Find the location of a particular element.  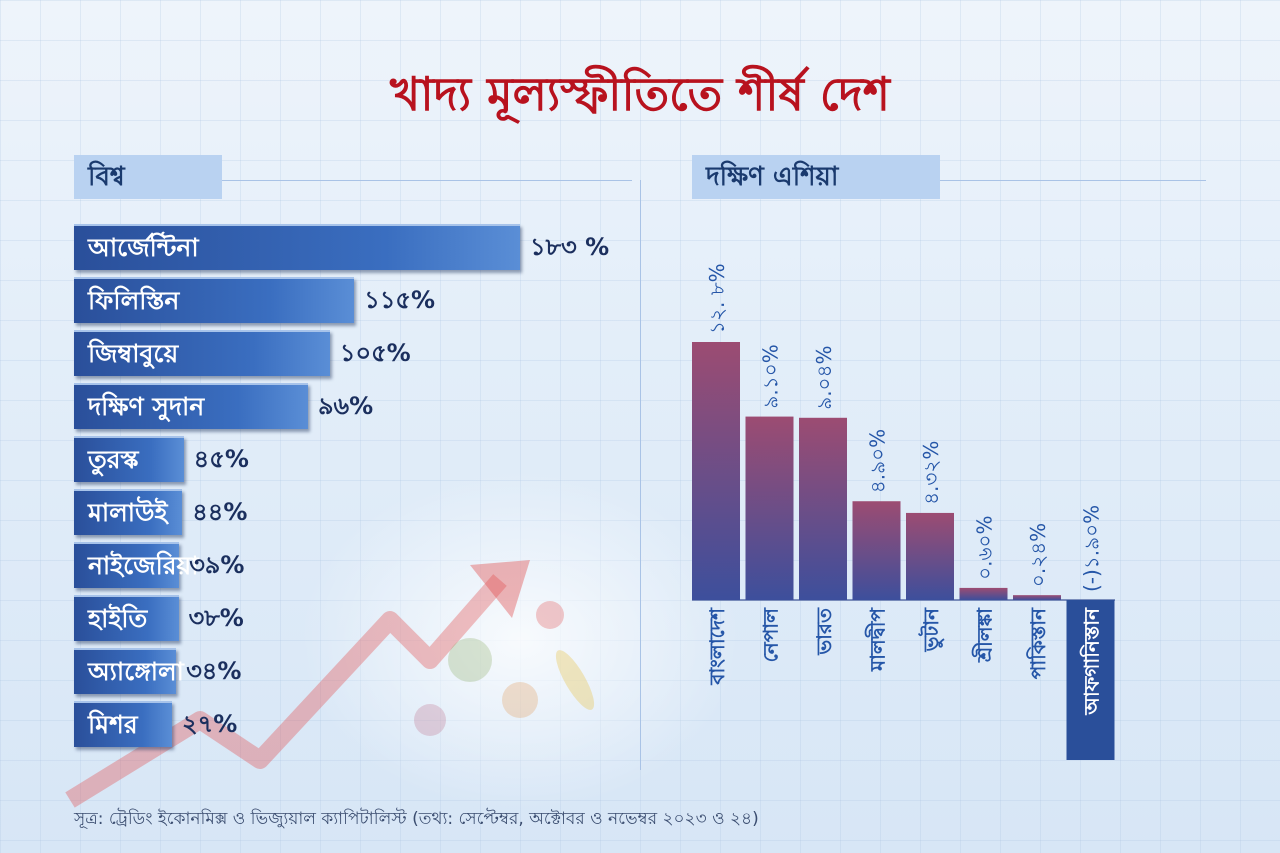

panel-divider is located at coordinates (640, 475).